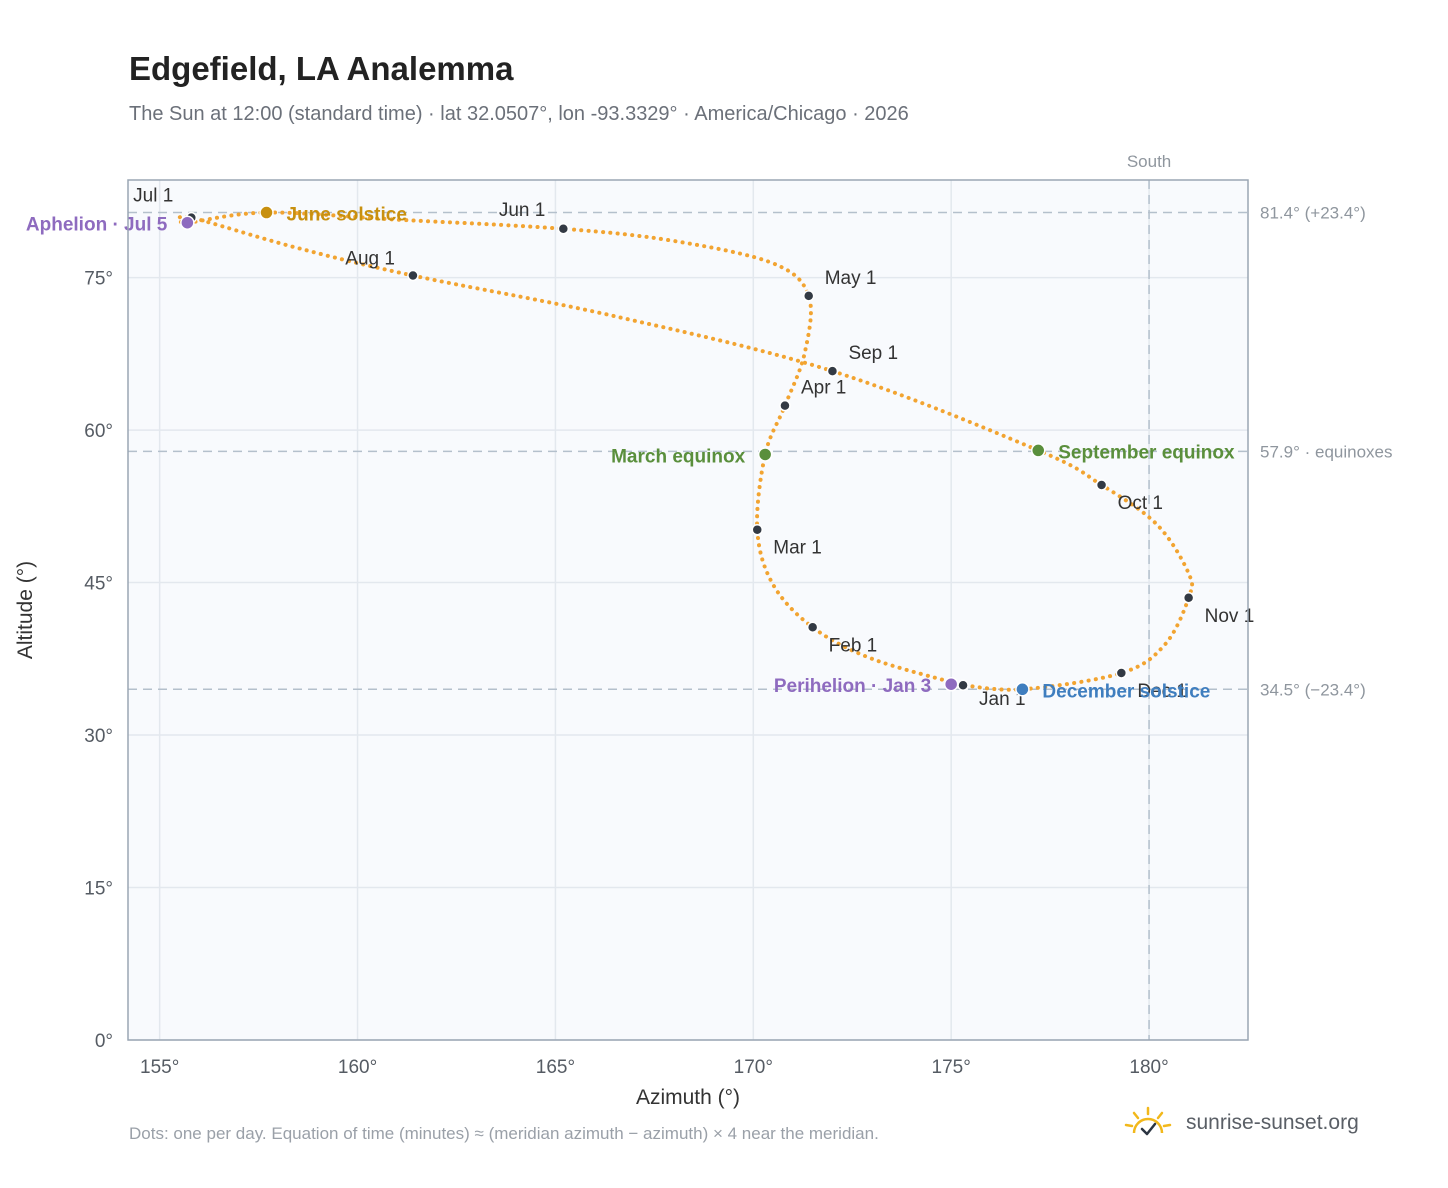 The image size is (1448, 1188). What do you see at coordinates (347, 215) in the screenshot?
I see `event-label: June solstice` at bounding box center [347, 215].